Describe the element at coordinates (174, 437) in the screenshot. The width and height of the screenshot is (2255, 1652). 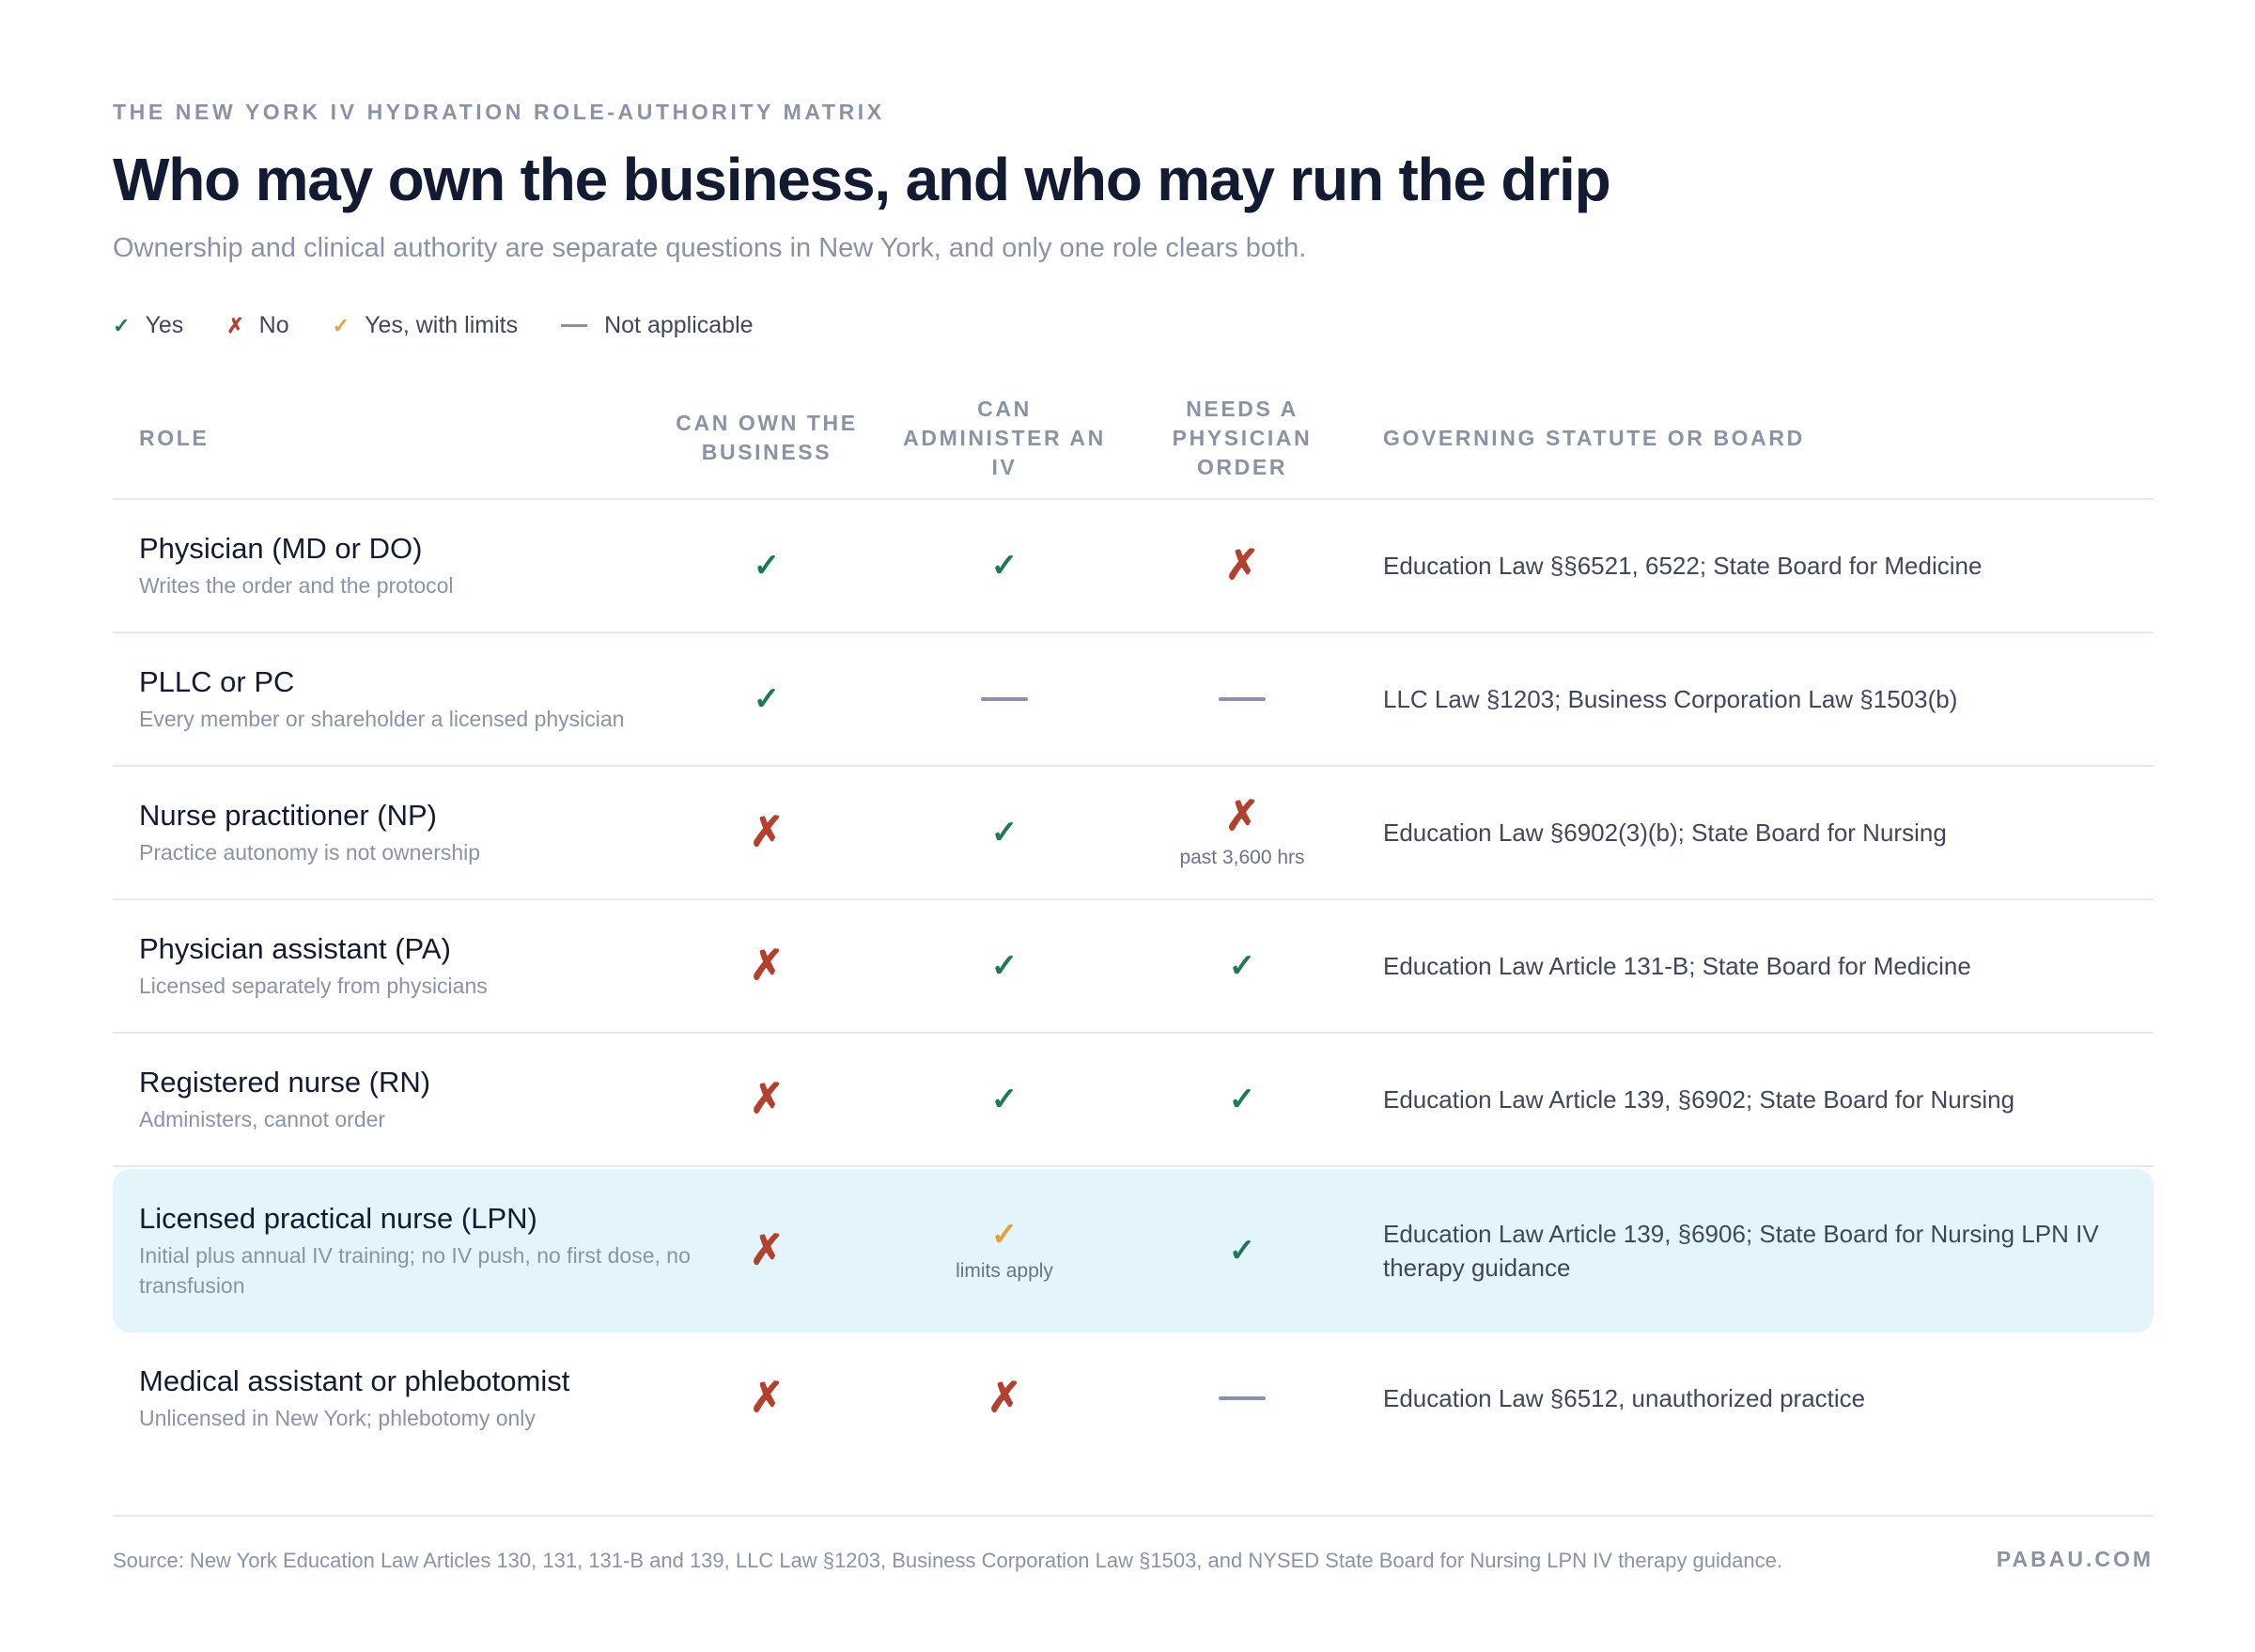
I see `column-header-role: ROLE` at that location.